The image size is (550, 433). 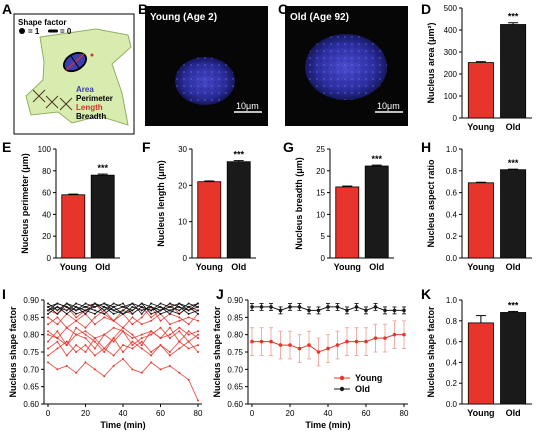 I want to click on round-shape-icon, so click(x=22, y=31).